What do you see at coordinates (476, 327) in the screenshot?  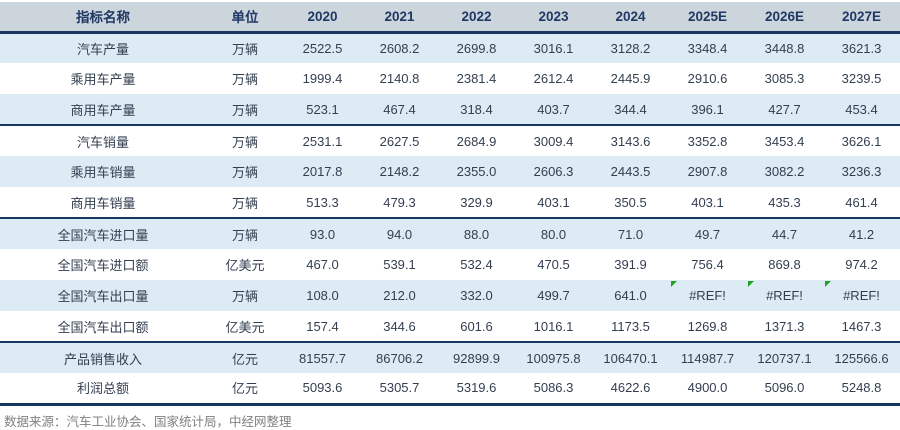 I see `value-cell: 601.6` at bounding box center [476, 327].